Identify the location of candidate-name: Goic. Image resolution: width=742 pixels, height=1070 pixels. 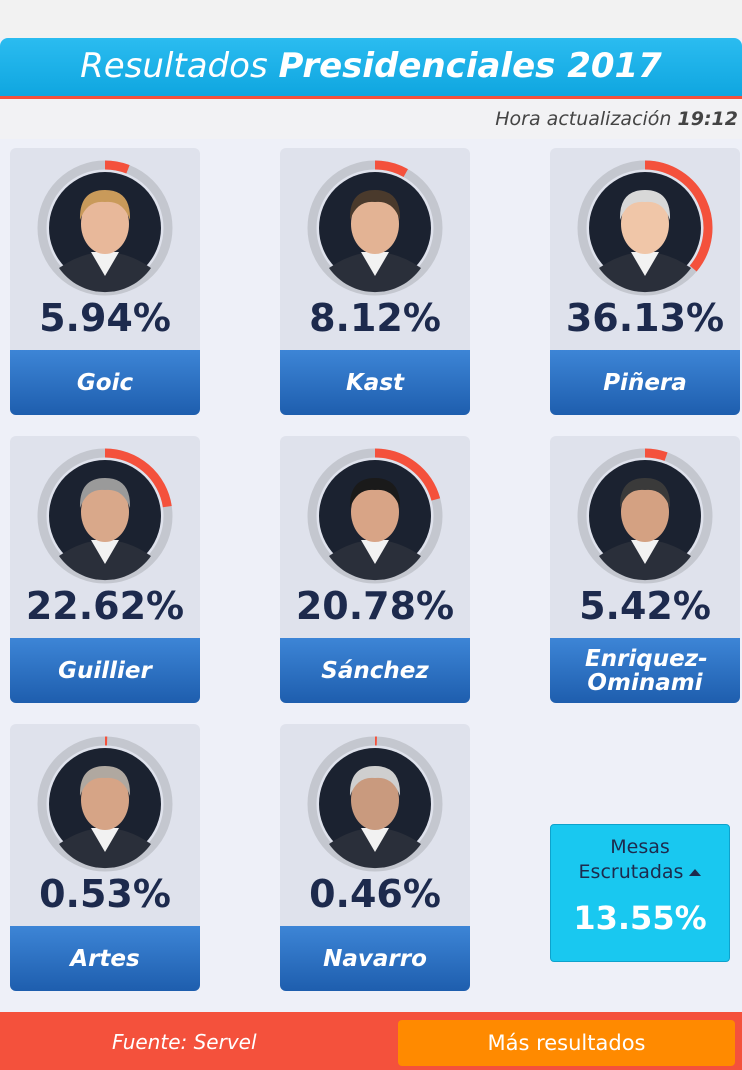
(105, 382).